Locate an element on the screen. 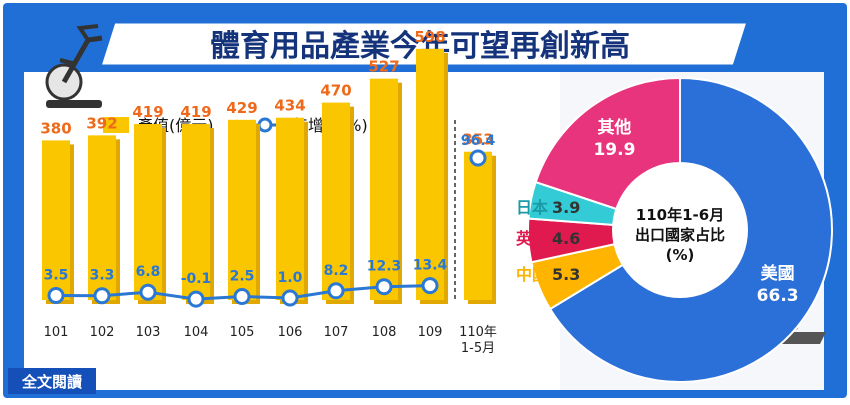 Image resolution: width=850 pixels, height=405 pixels. growth-rate-label: 13.4 is located at coordinates (430, 266).